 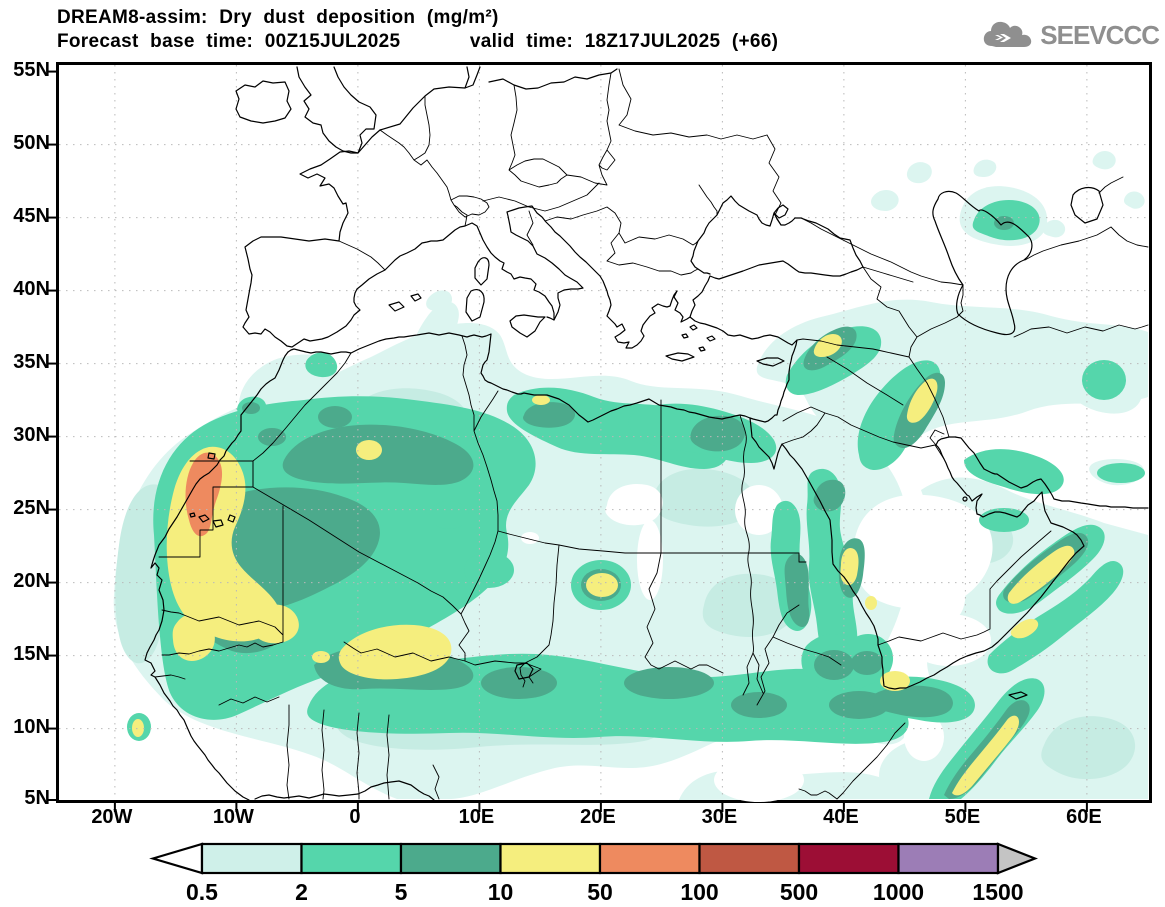 What do you see at coordinates (31, 288) in the screenshot?
I see `lat-tick-label: 40N` at bounding box center [31, 288].